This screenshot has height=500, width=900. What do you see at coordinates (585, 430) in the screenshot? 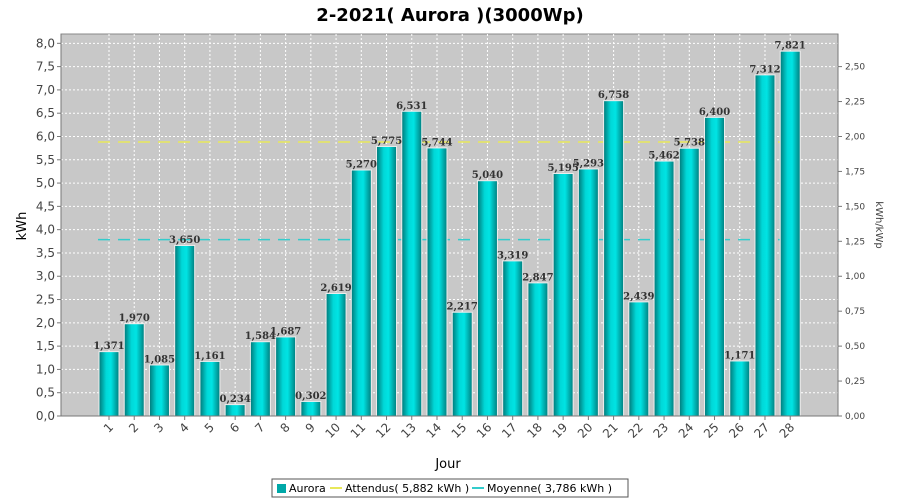
I see `x-tick-label: 20` at bounding box center [585, 430].